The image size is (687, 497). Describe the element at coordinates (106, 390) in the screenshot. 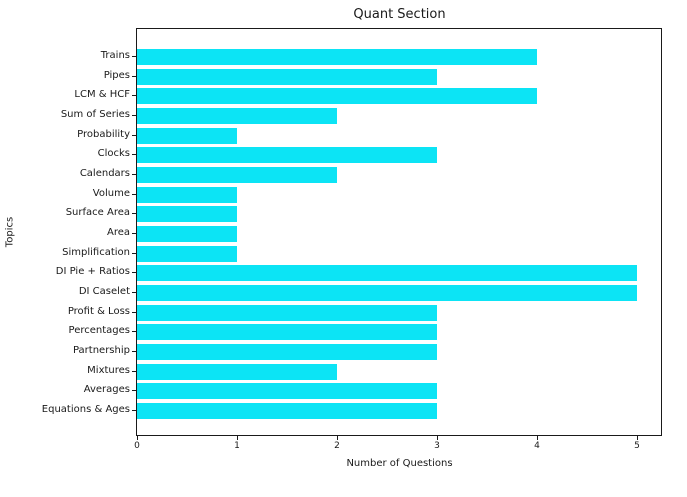

I see `category-label: Averages` at that location.